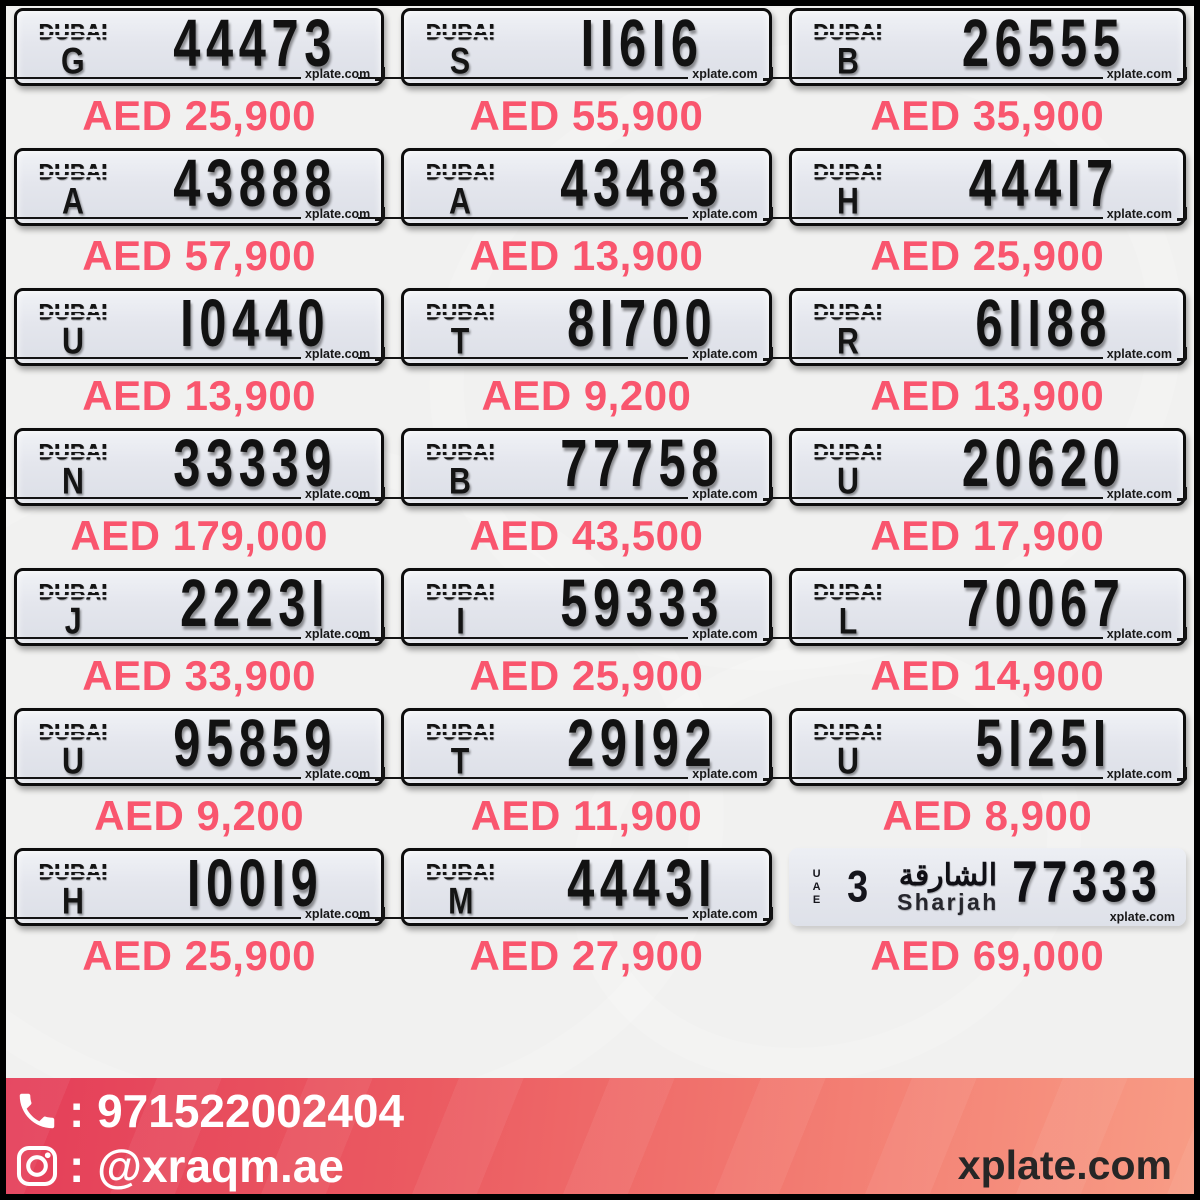 The image size is (1200, 1200). I want to click on plate-left-block: DUBAI I, so click(460, 609).